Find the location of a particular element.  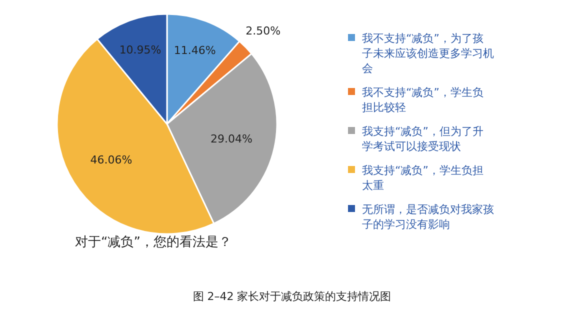

data-label: 29.04% is located at coordinates (231, 139).